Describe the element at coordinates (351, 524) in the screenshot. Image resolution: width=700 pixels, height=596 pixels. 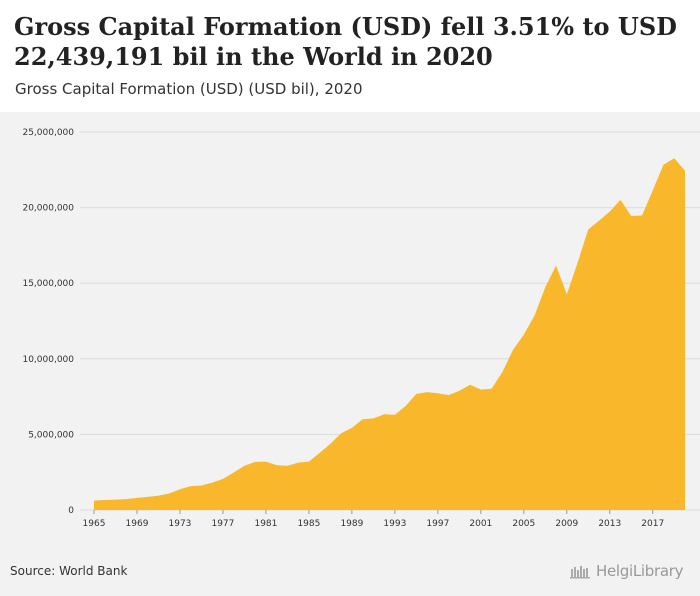
I see `x-tick-label: 1989` at that location.